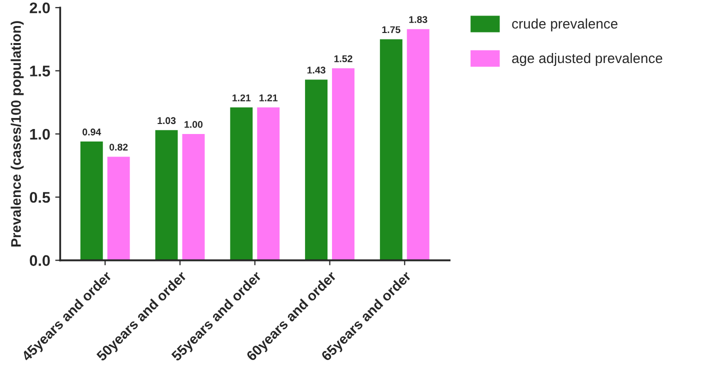 This screenshot has height=380, width=708. Describe the element at coordinates (17, 133) in the screenshot. I see `y-axis-title: Prevalence (cases/100 population)` at that location.